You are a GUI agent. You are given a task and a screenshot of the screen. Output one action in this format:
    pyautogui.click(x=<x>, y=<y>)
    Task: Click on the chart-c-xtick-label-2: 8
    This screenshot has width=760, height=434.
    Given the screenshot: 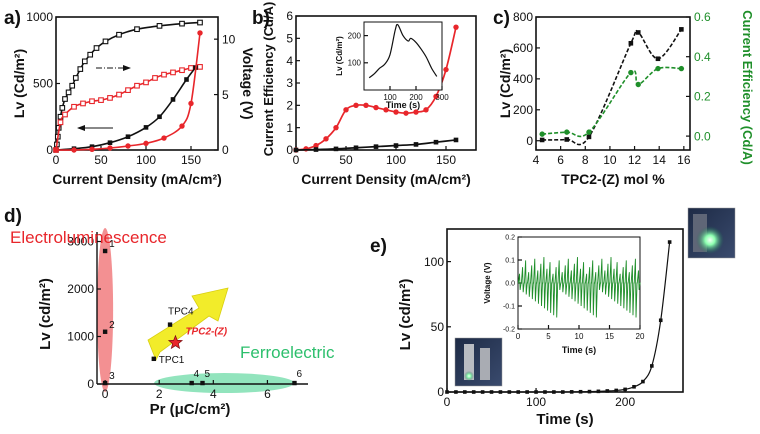 What is the action you would take?
    pyautogui.click(x=585, y=160)
    